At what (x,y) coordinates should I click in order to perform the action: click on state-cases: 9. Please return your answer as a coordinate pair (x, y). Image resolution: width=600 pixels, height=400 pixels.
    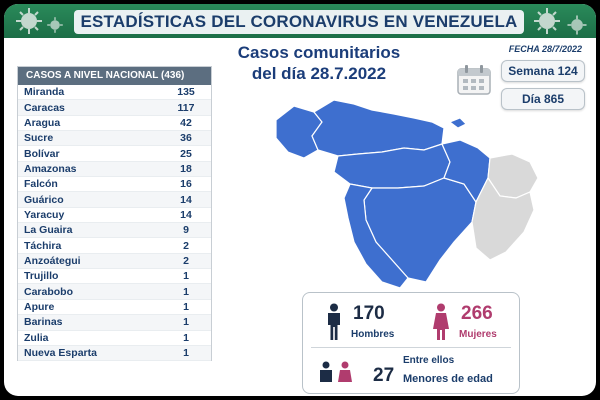
    Looking at the image, I should click on (186, 230).